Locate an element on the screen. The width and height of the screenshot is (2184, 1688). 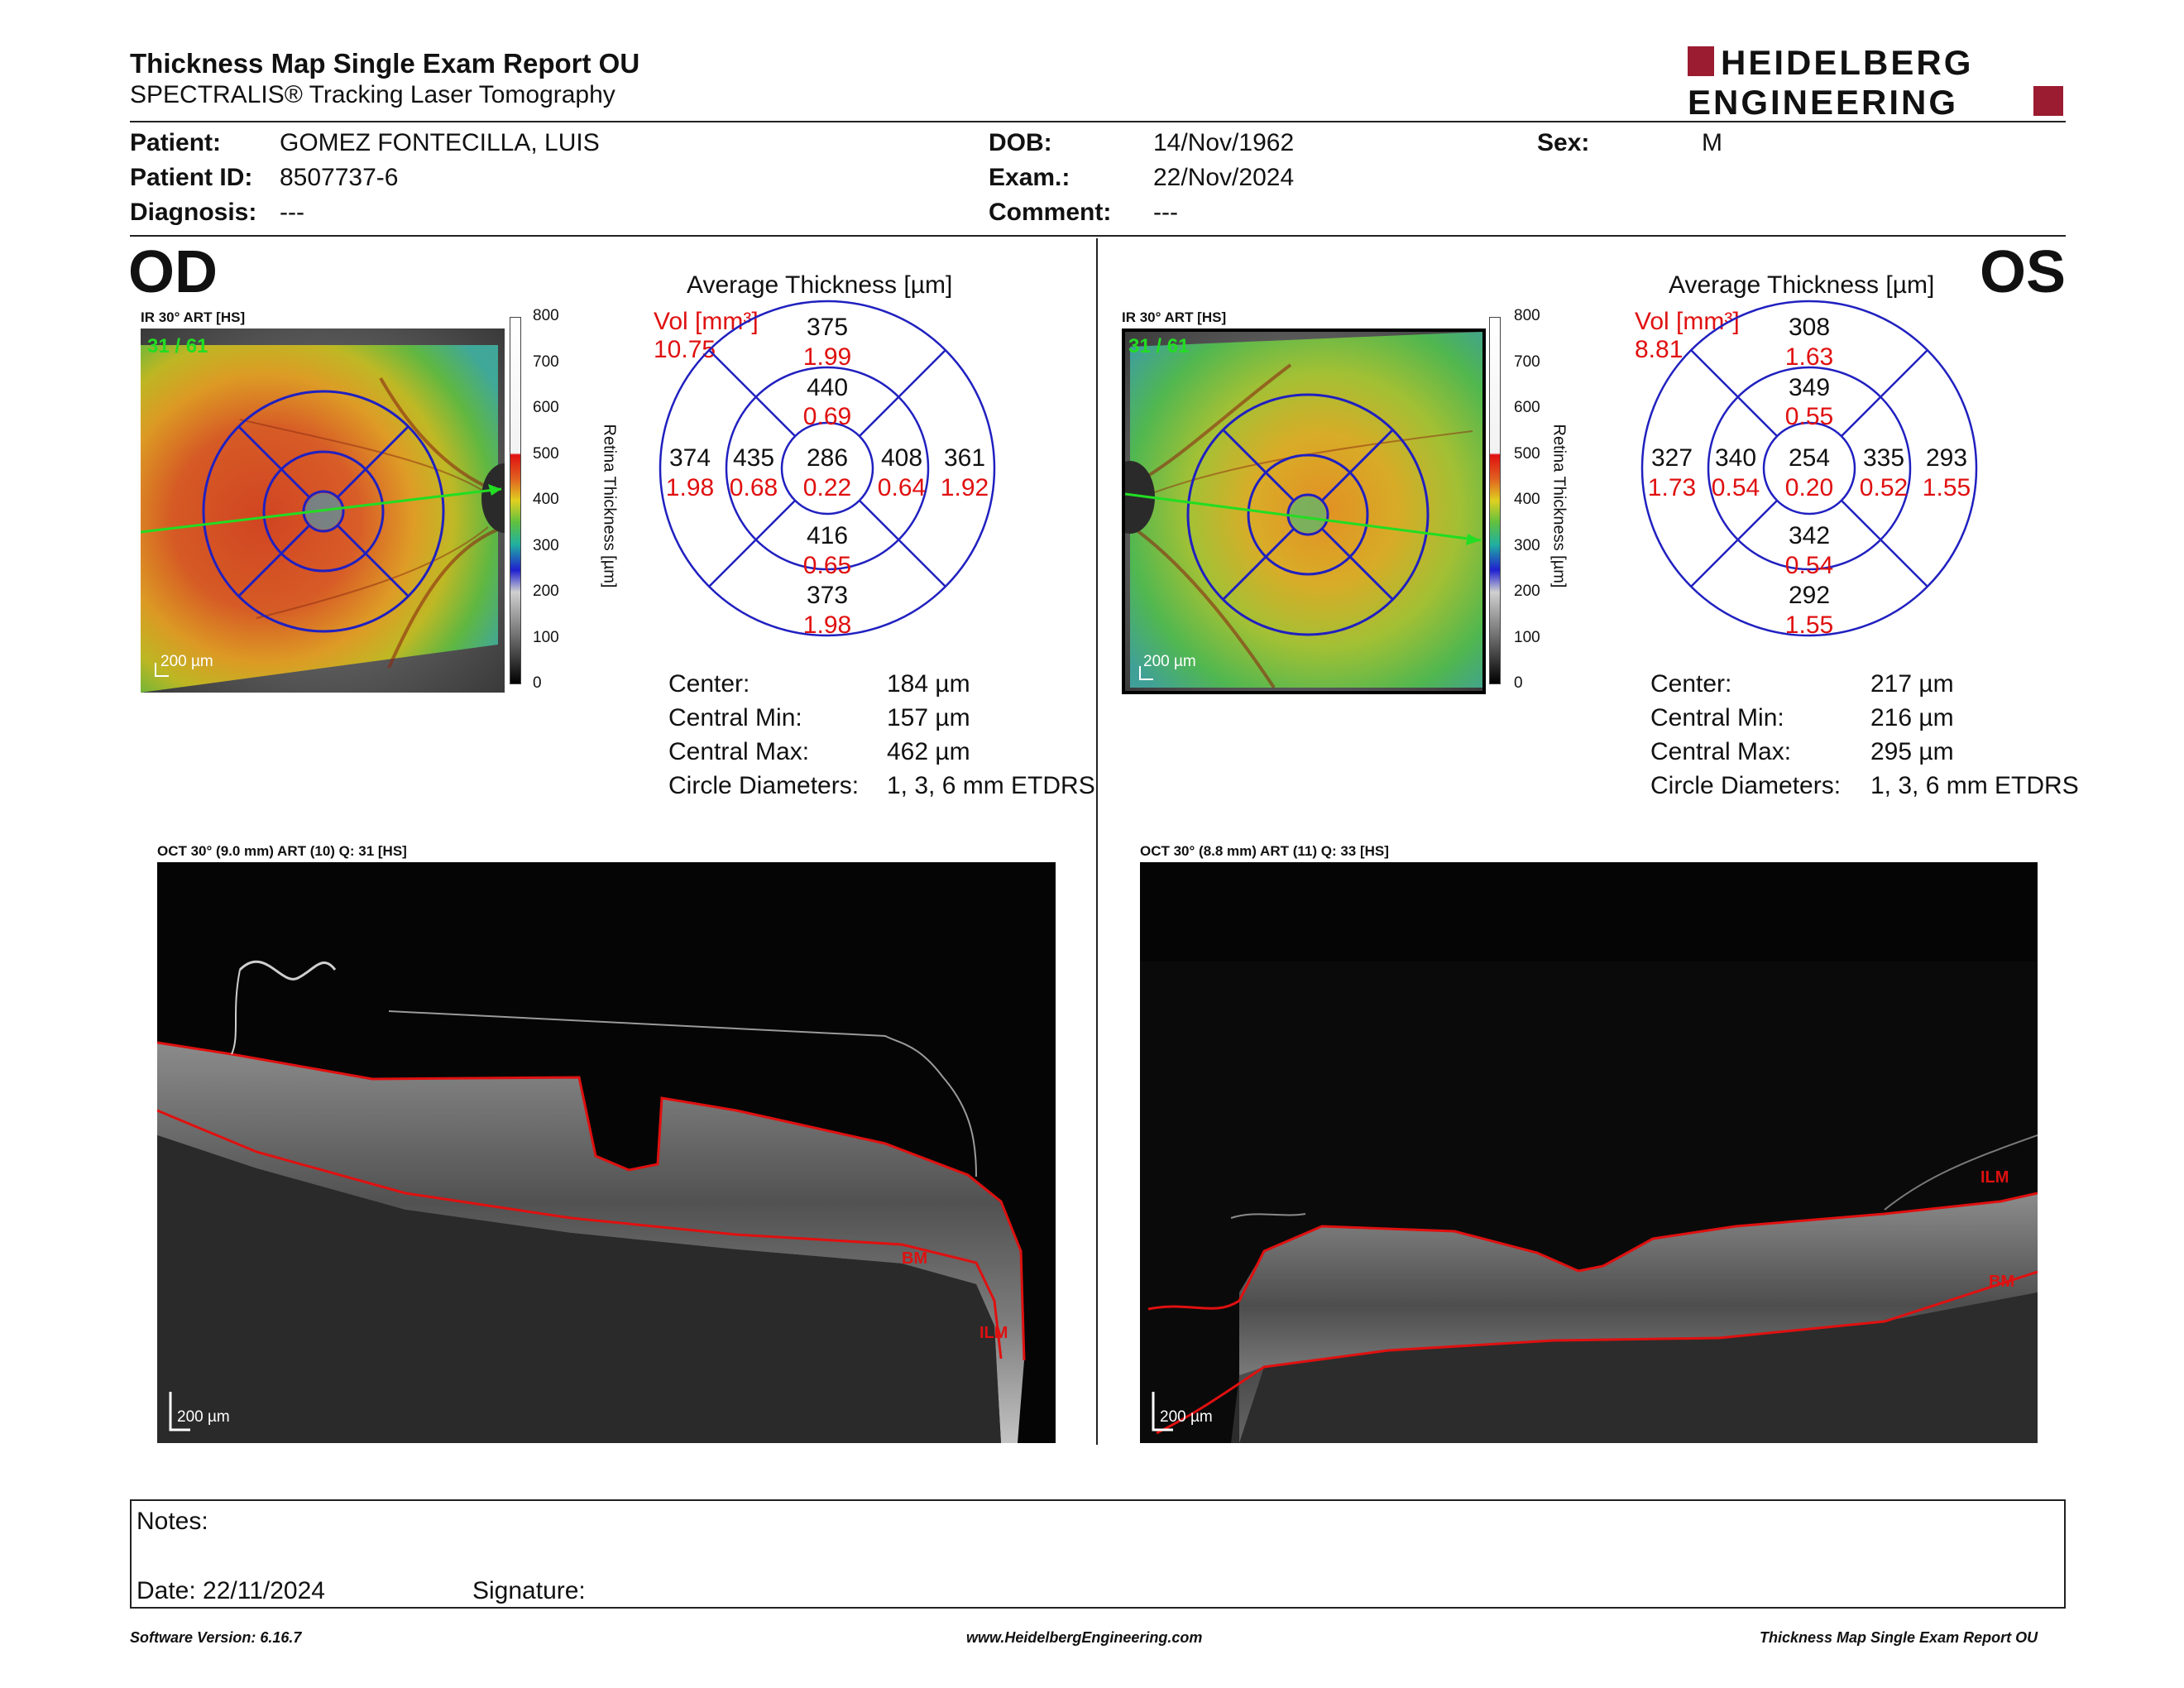
date-label: Date: 22/11/2024 is located at coordinates (230, 1590).